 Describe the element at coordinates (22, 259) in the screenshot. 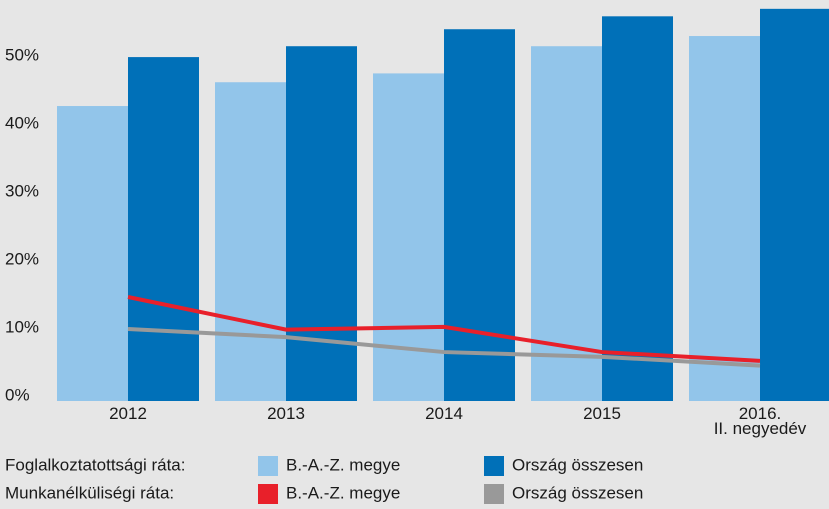

I see `y-tick-label: 20%` at that location.